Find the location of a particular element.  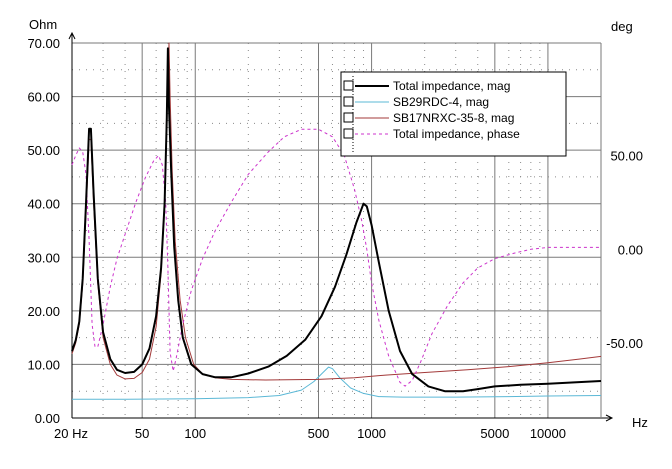

y-left-tick-label: 60.00 is located at coordinates (43, 97).